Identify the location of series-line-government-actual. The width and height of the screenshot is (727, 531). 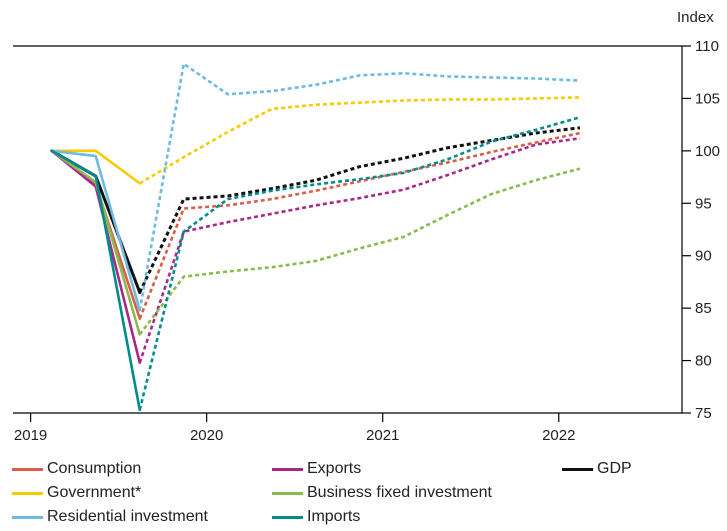
(96, 167).